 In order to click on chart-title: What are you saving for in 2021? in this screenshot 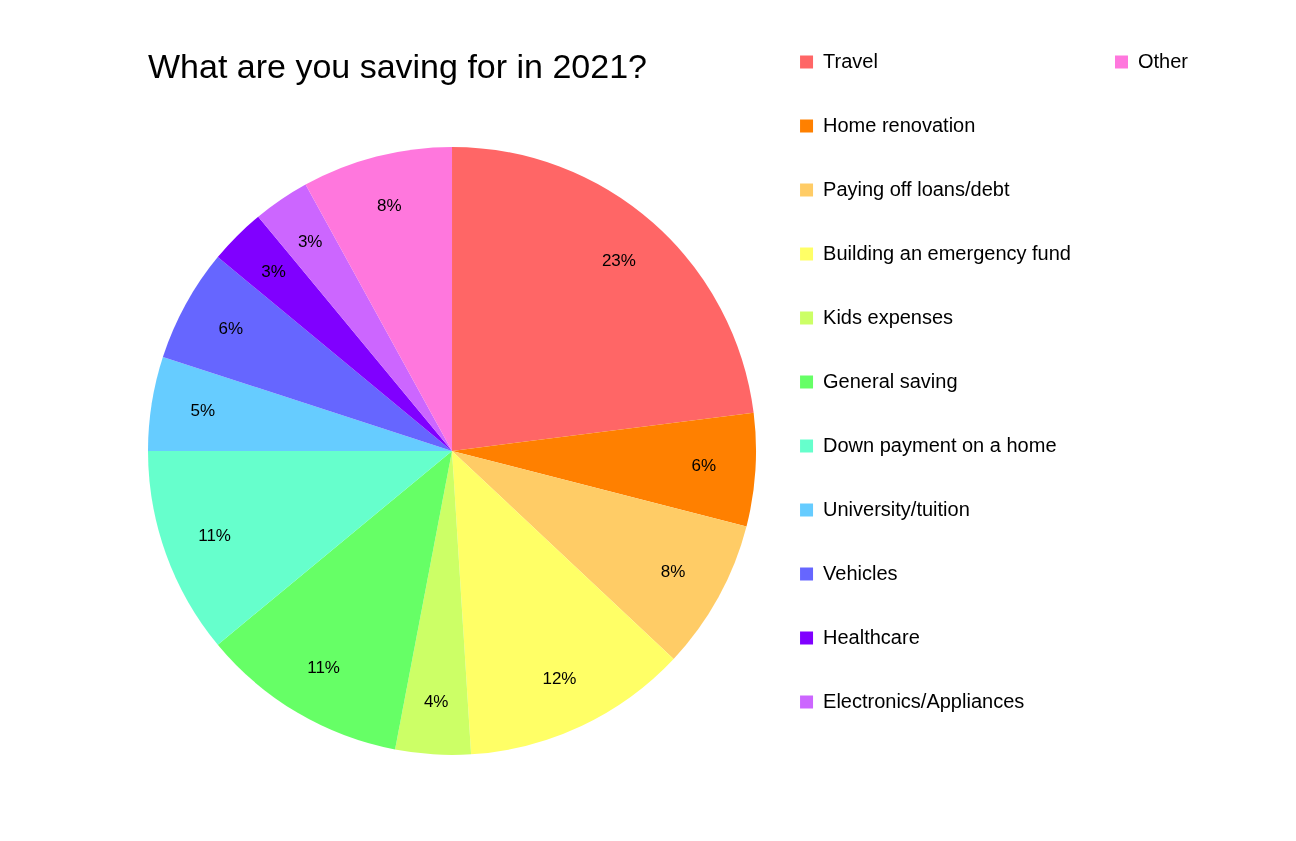, I will do `click(397, 65)`.